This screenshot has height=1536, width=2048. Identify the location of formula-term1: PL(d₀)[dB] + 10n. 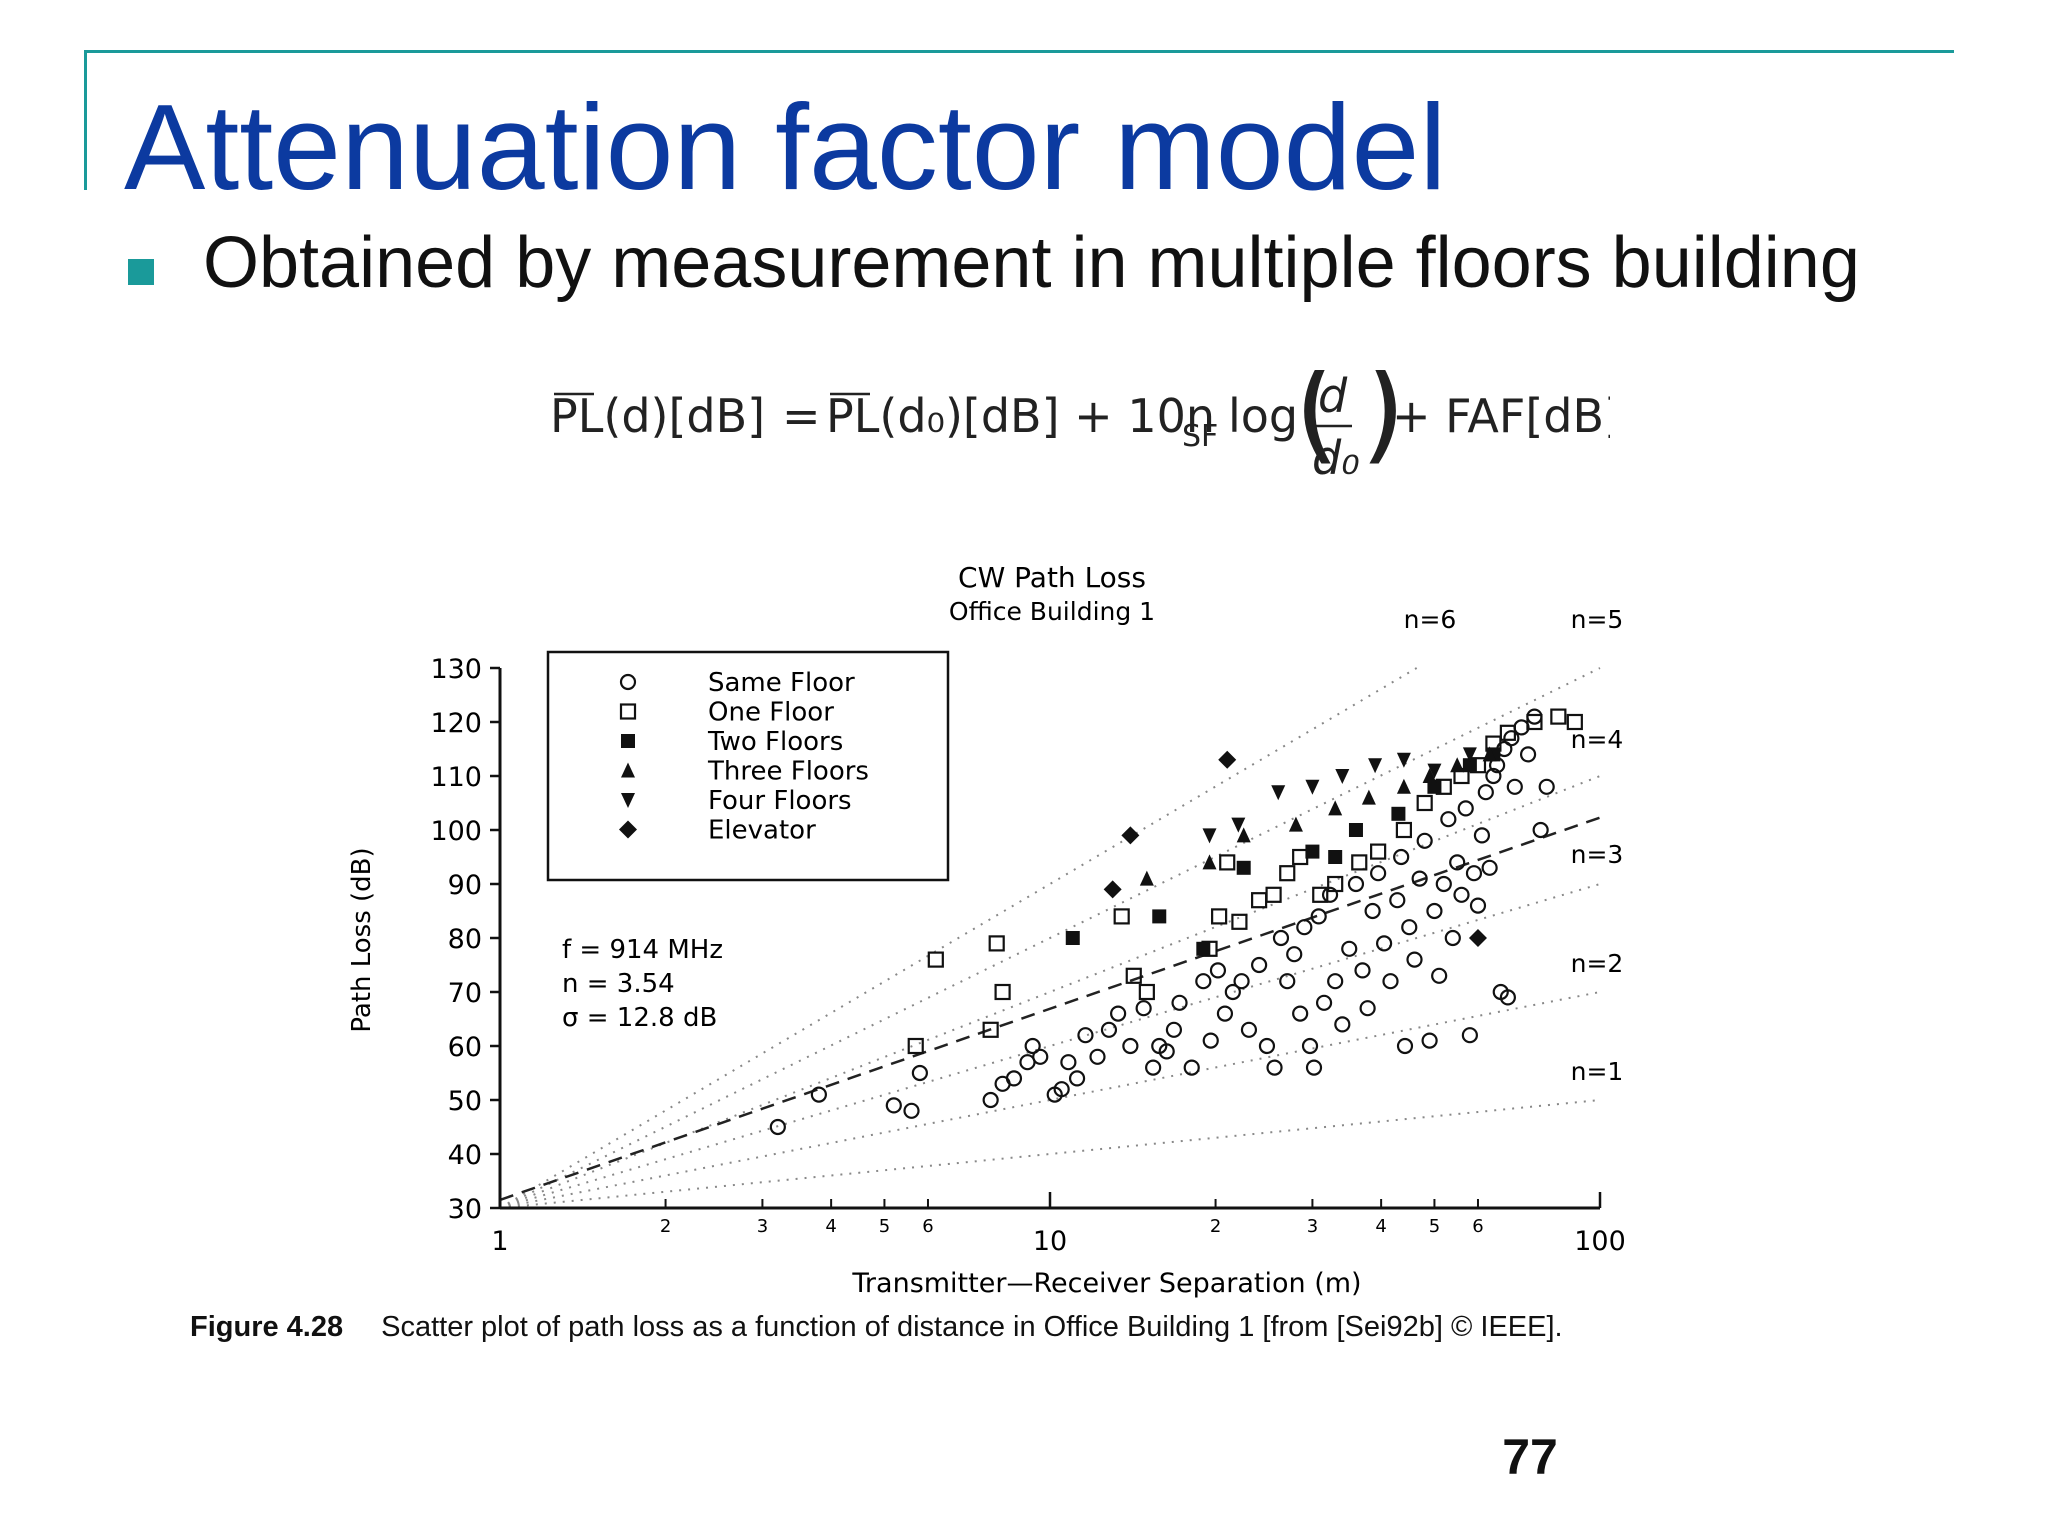
(1020, 416).